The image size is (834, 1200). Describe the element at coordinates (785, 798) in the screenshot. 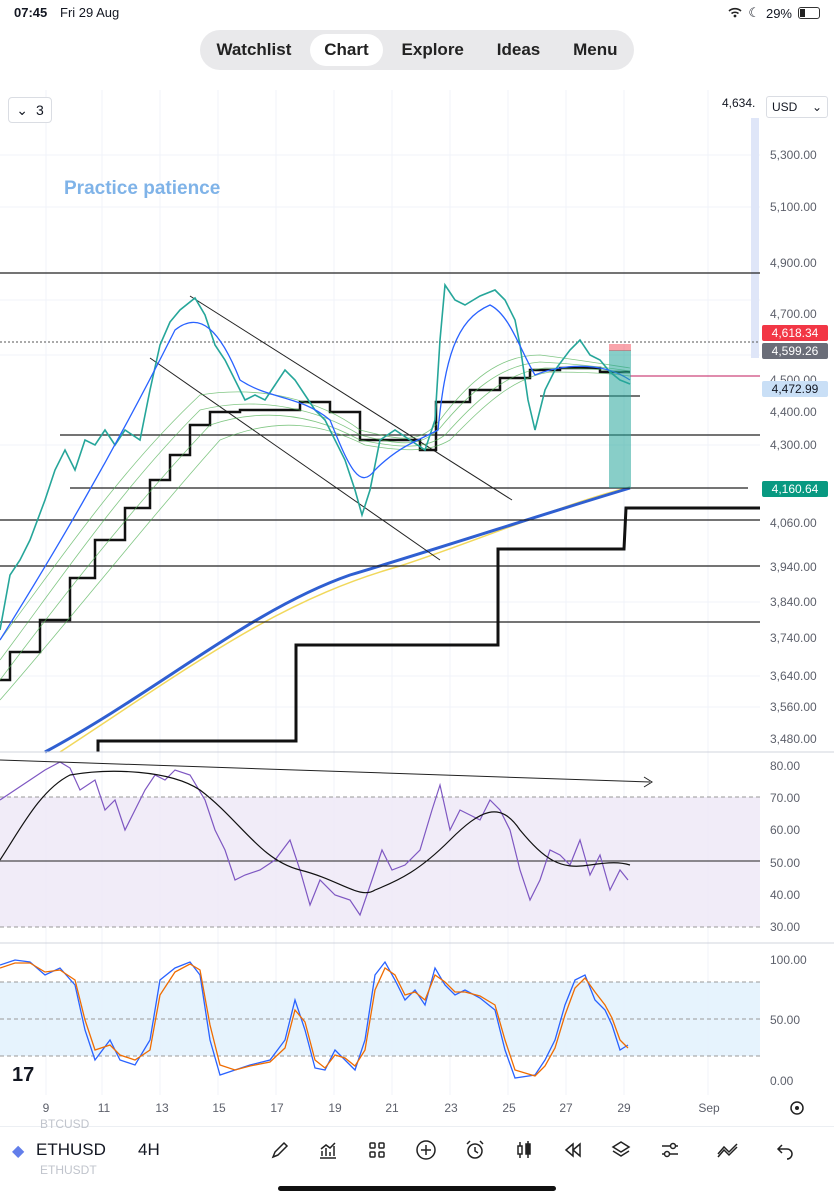

I see `rsi-label: 70.00` at that location.